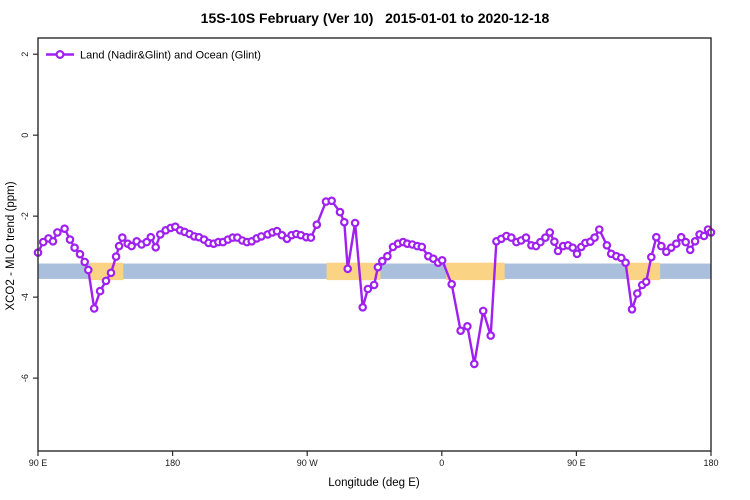  I want to click on y-tick-label: 0, so click(25, 135).